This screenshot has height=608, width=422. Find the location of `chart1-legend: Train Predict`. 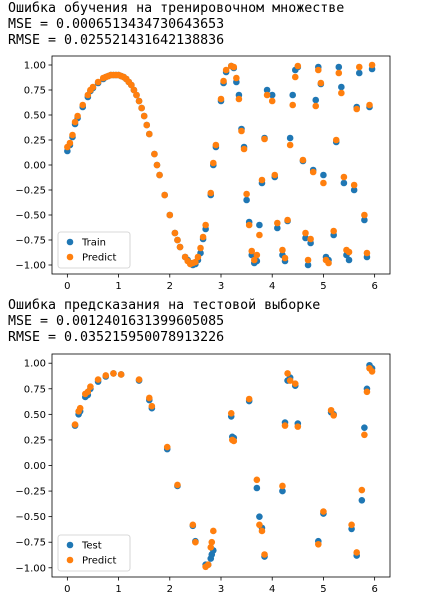

chart1-legend: Train Predict is located at coordinates (94, 250).